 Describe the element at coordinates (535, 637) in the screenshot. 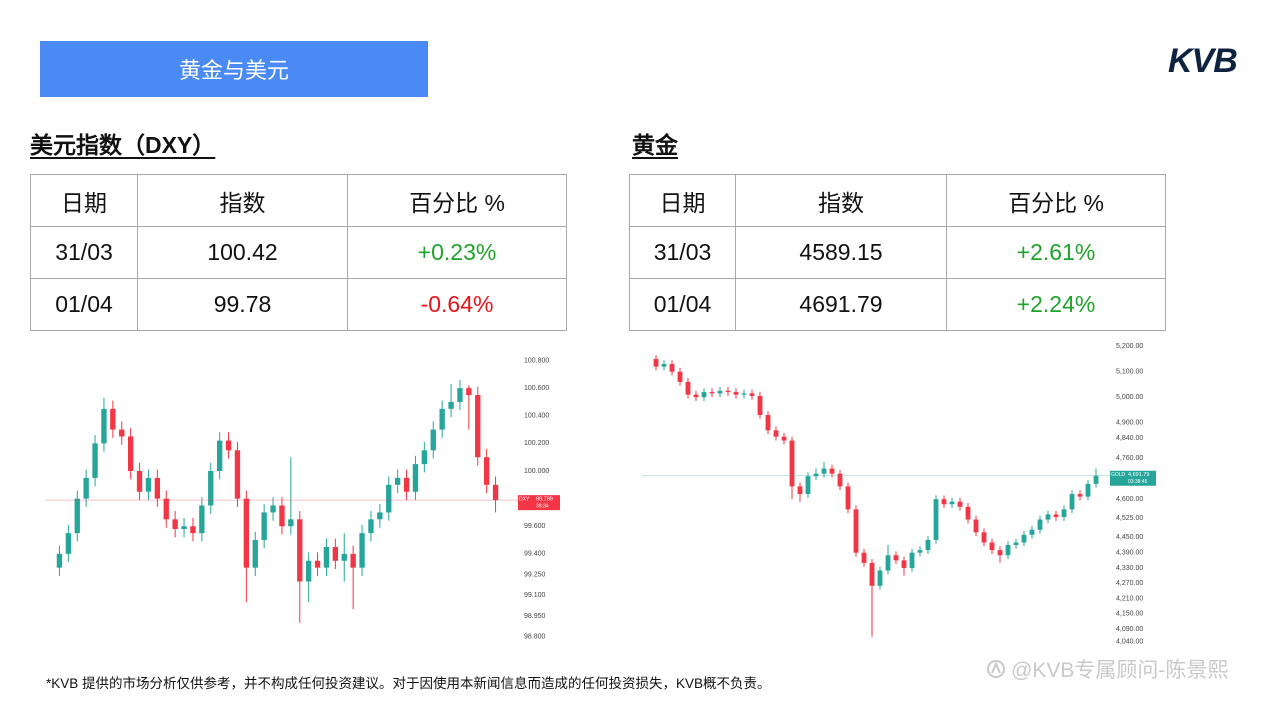

I see `y-tick-label: 98.800` at that location.